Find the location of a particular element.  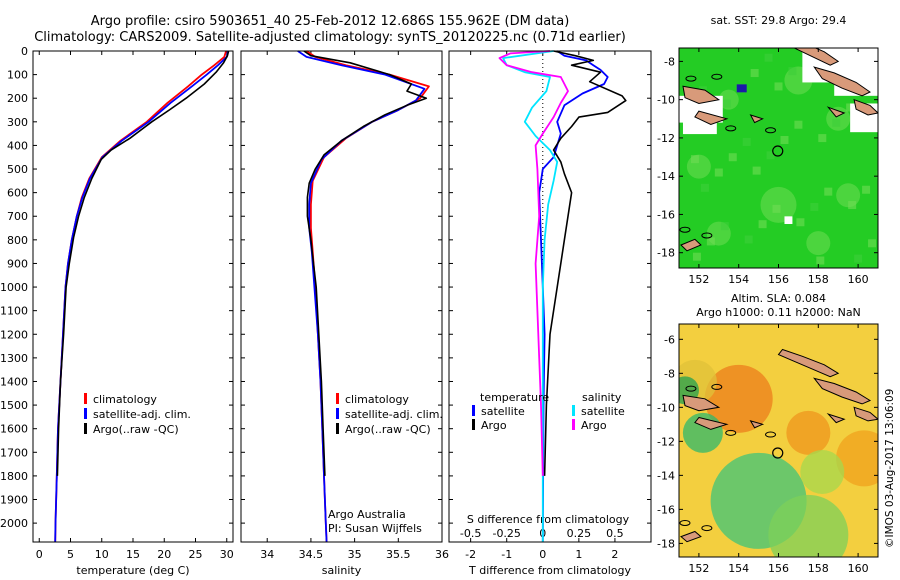

sst-mask is located at coordinates (788, 220).